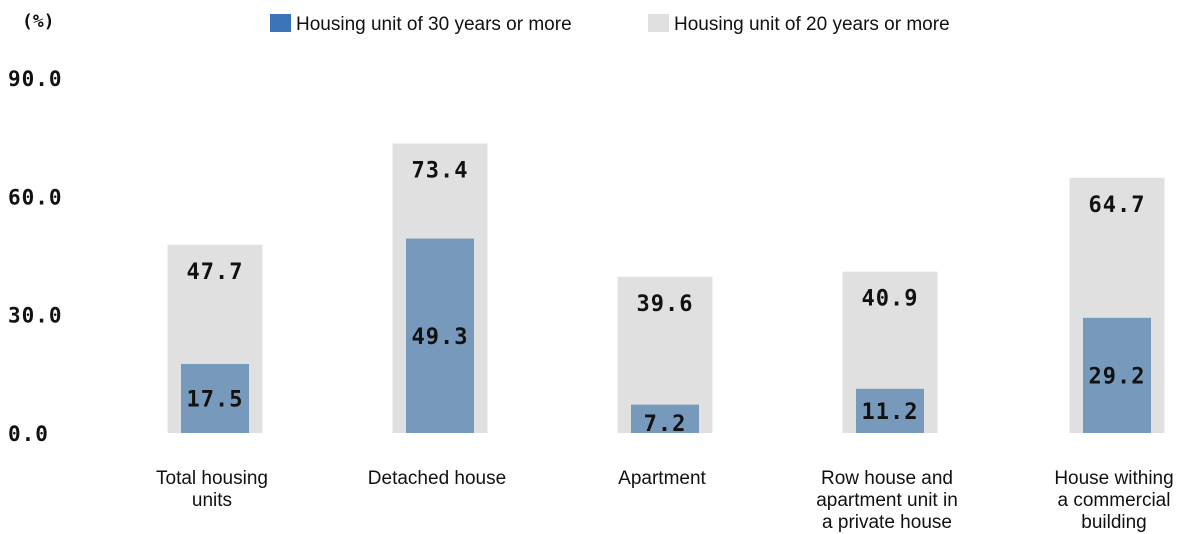 The height and width of the screenshot is (534, 1184). Describe the element at coordinates (35, 79) in the screenshot. I see `y-tick-label: 90.0` at that location.